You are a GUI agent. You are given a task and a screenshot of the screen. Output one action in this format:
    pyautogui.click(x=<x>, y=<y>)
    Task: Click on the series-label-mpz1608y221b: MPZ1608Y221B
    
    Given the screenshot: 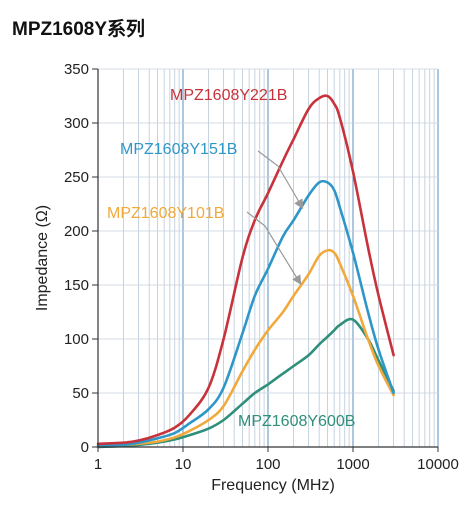 What is the action you would take?
    pyautogui.click(x=228, y=95)
    